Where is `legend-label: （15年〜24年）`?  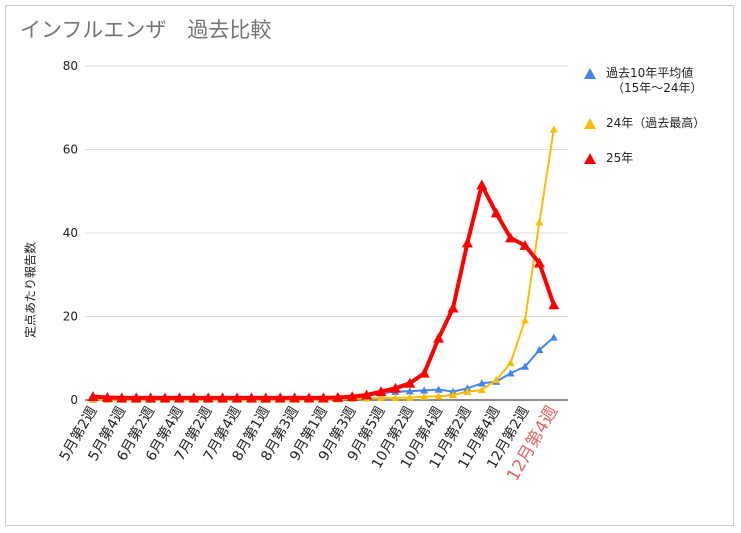
legend-label: （15年〜24年） is located at coordinates (657, 88).